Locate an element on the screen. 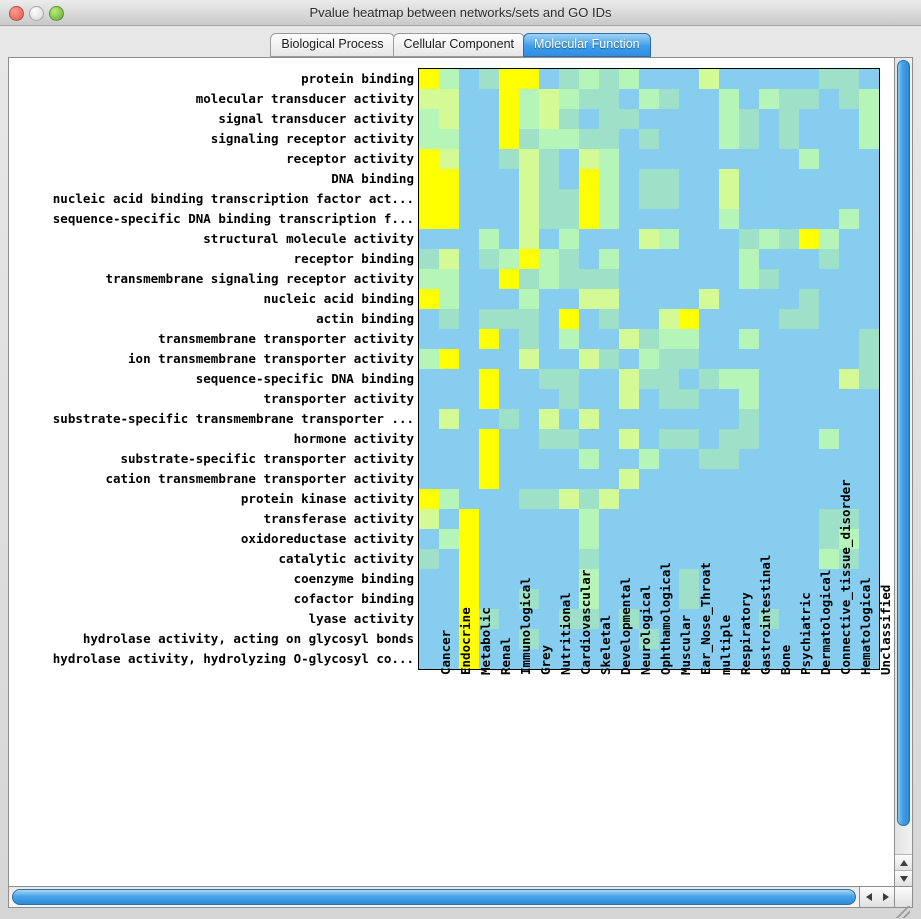 The width and height of the screenshot is (921, 919). vertical-scroll-track is located at coordinates (903, 456).